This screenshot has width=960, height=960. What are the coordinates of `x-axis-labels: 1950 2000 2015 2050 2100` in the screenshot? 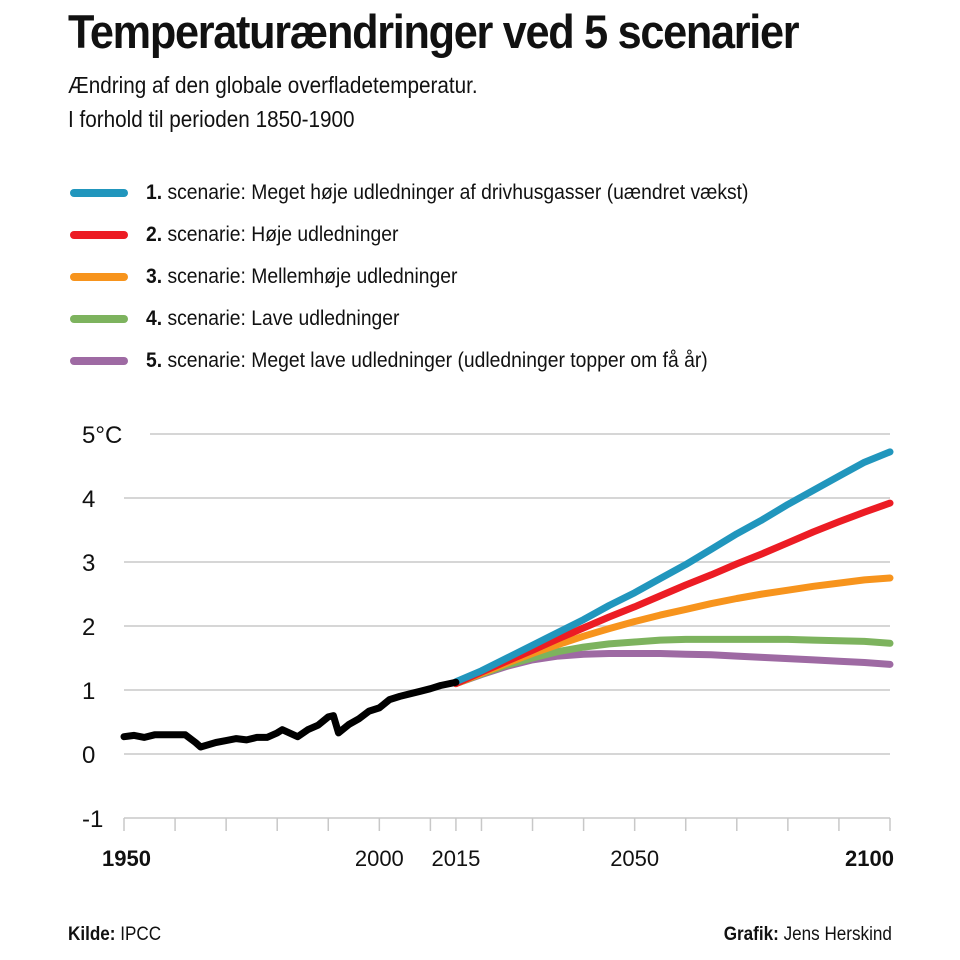 It's located at (498, 858).